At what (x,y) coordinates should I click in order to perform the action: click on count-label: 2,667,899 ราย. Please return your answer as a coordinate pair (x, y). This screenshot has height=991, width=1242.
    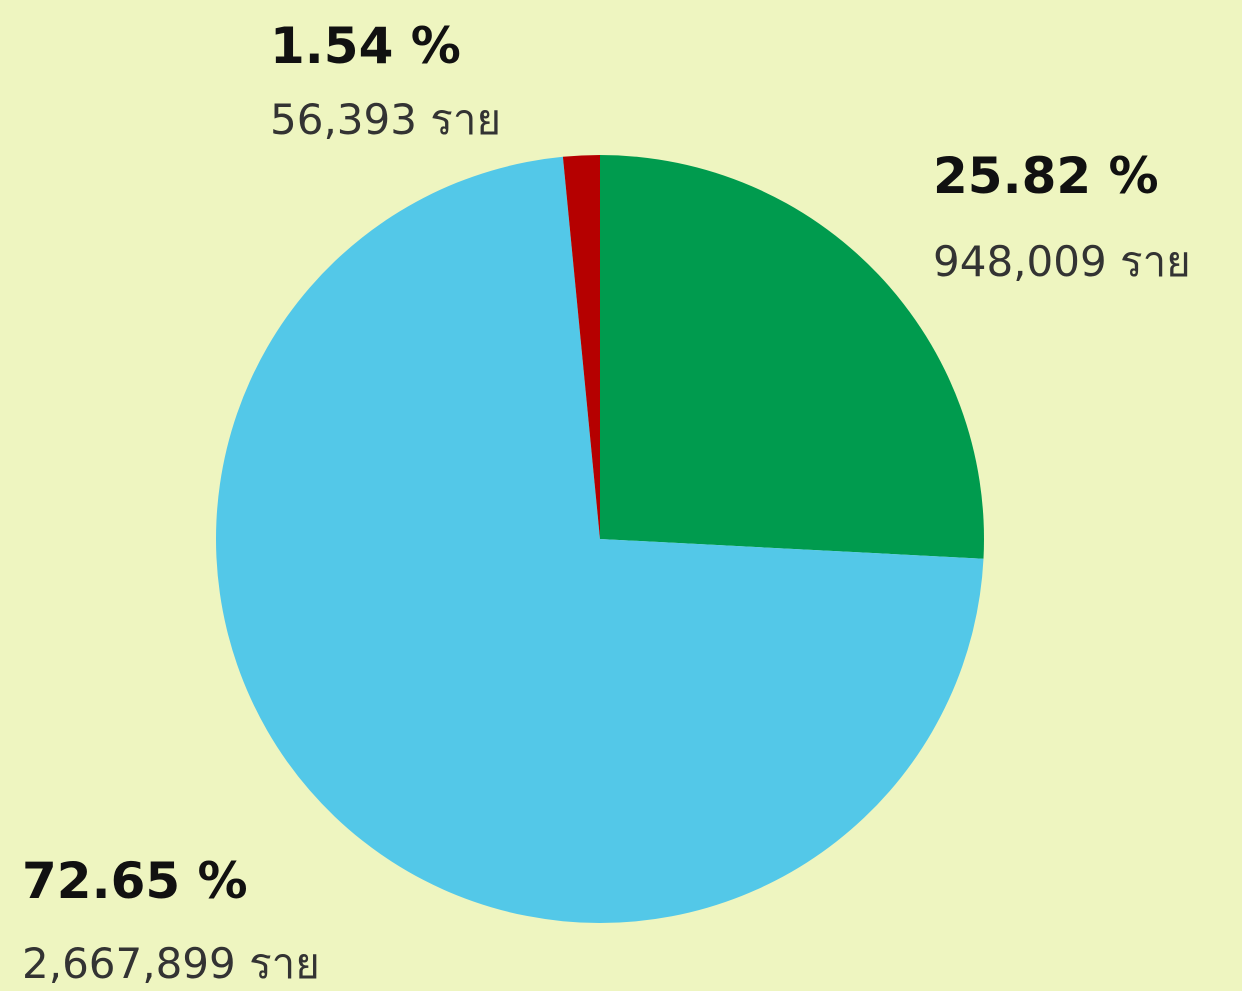
    Looking at the image, I should click on (171, 963).